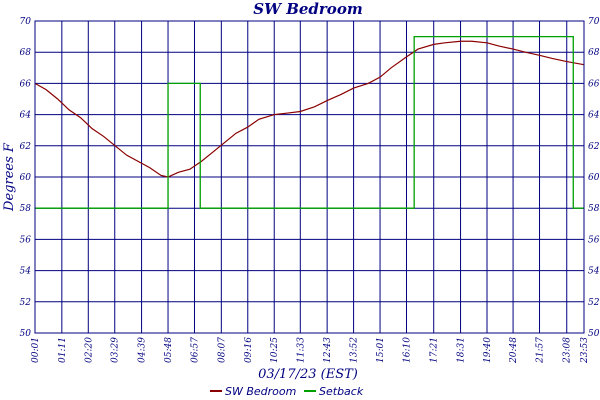 This screenshot has height=400, width=600. I want to click on y-tick-labels-left: 50 52 54 56 58 60 62 64 66 68 70, so click(26, 178).